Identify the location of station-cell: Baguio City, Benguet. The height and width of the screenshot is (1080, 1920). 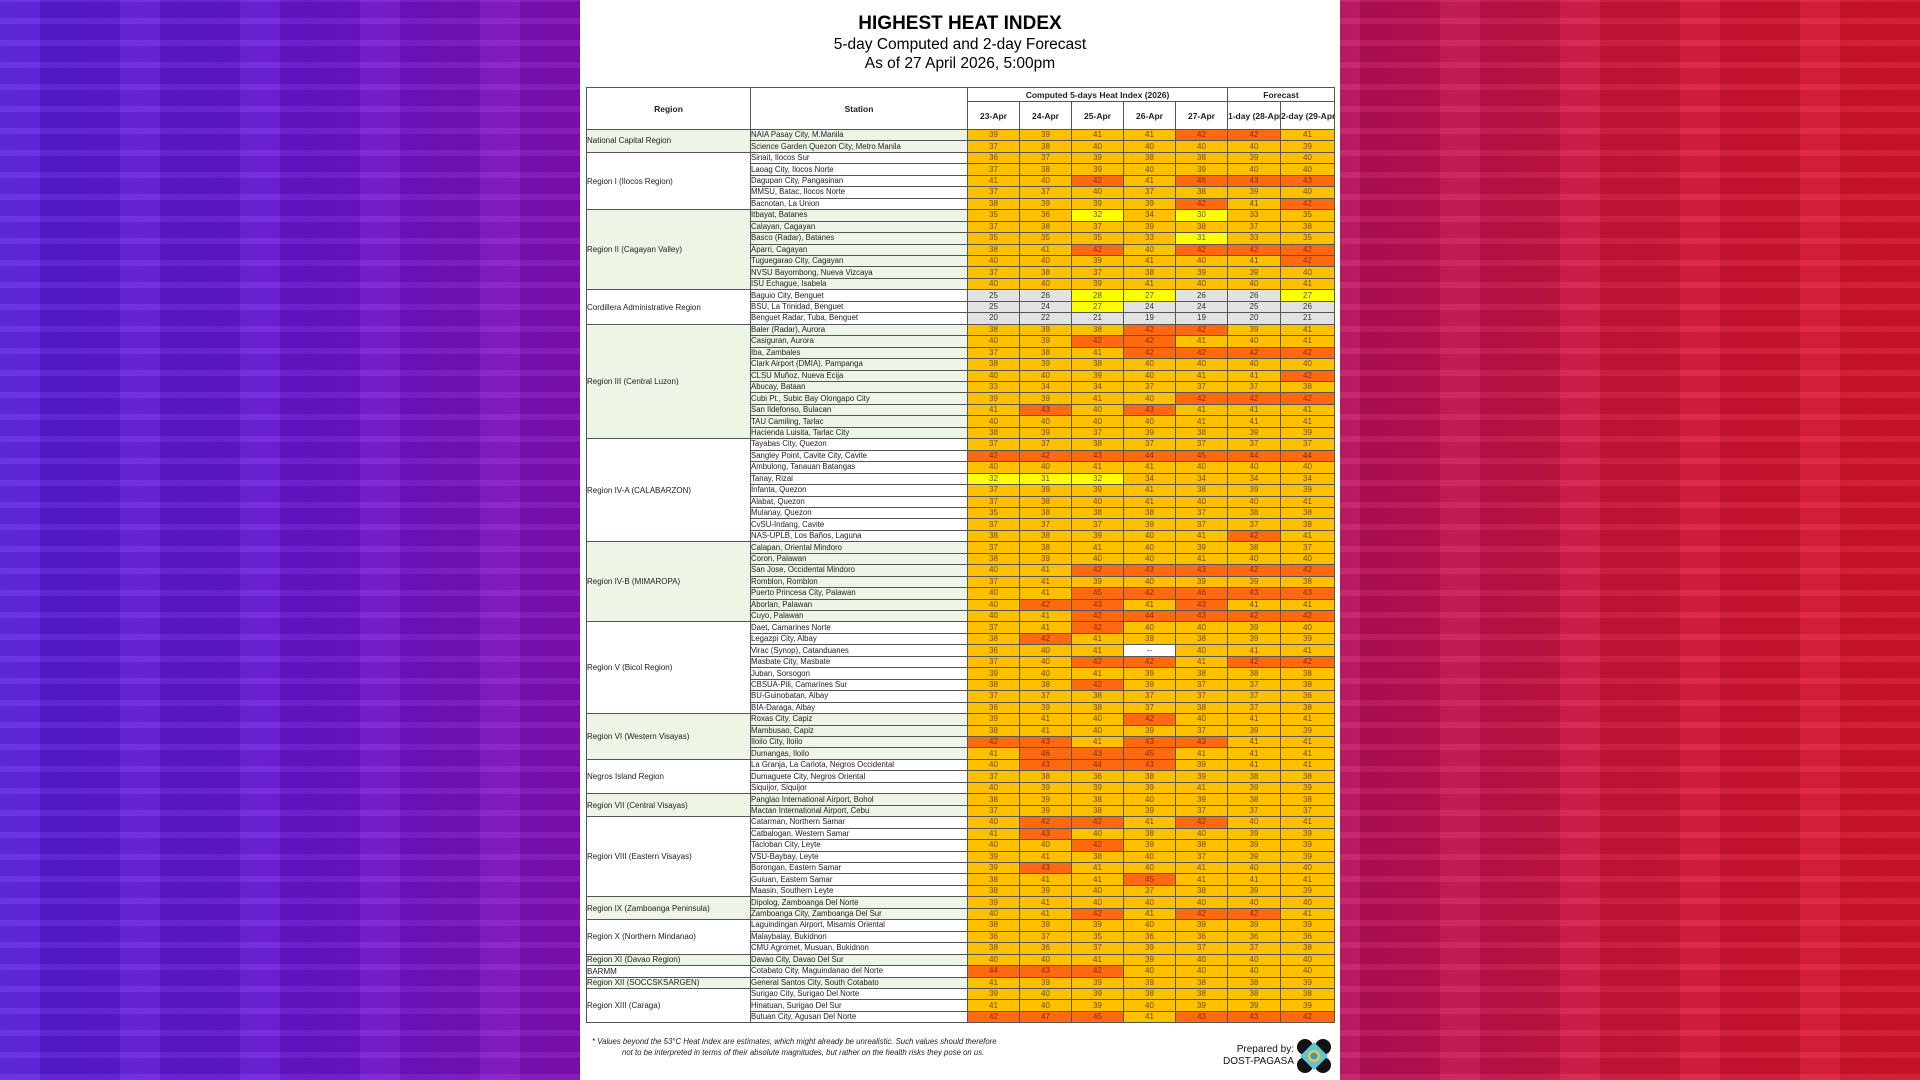
(859, 295).